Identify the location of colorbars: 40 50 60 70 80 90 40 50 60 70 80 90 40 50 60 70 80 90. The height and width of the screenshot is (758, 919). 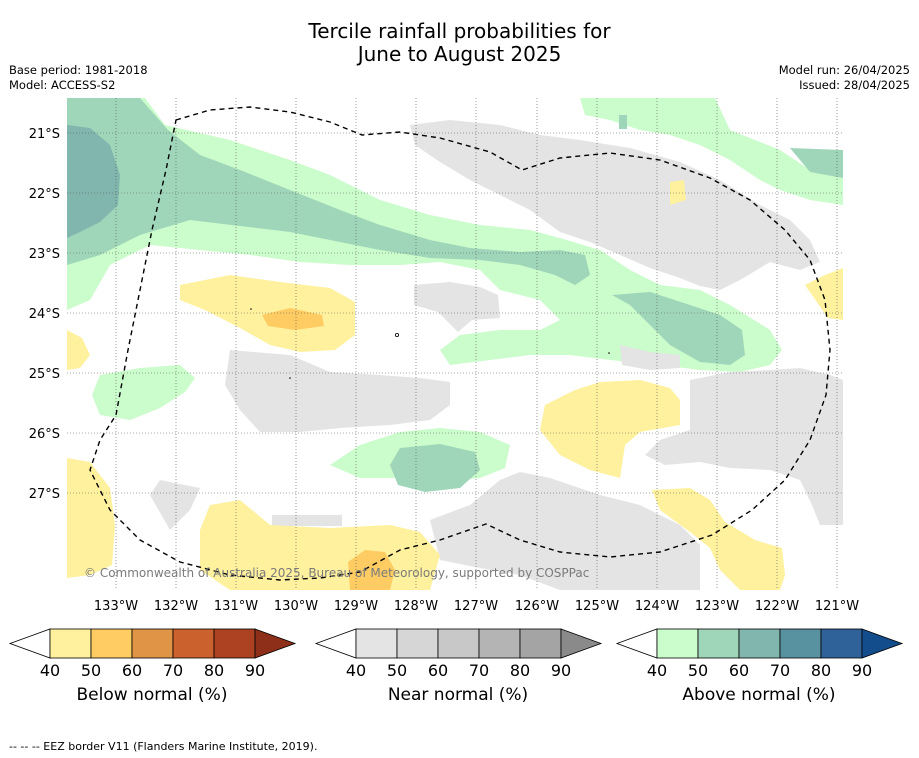
(456, 654).